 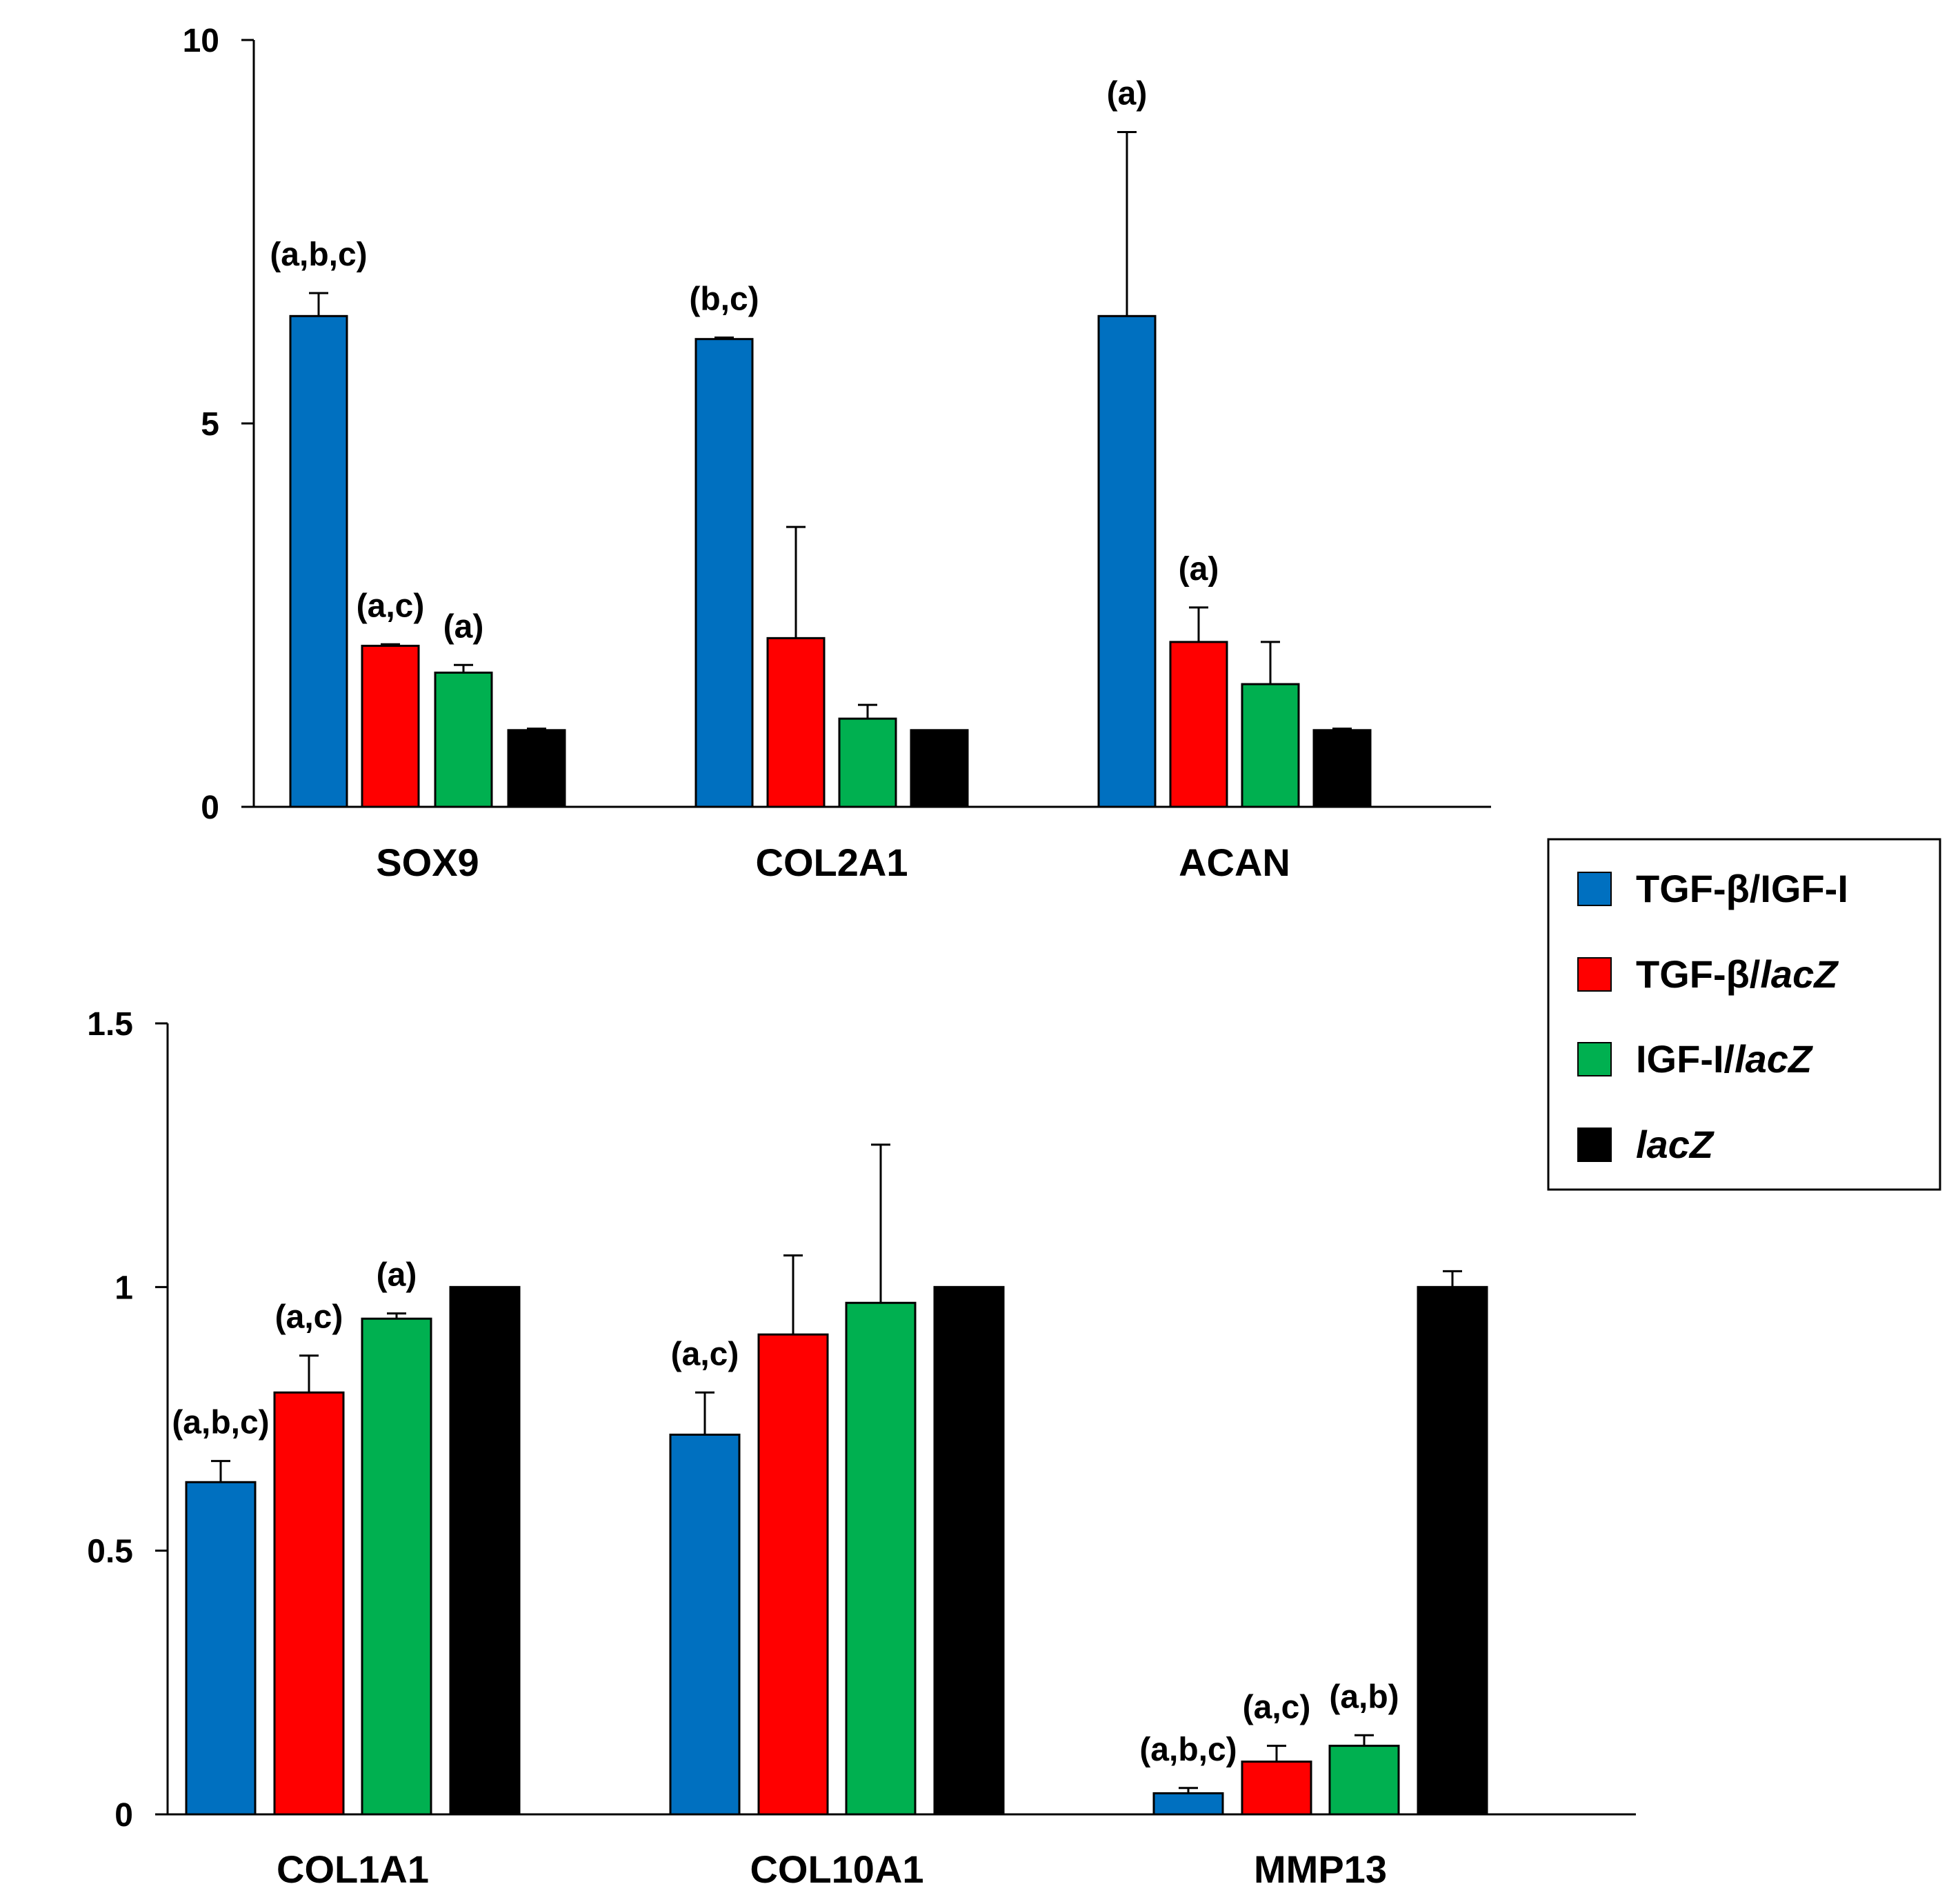 What do you see at coordinates (881, 1559) in the screenshot?
I see `bar-col10a1-igf-i-lacz` at bounding box center [881, 1559].